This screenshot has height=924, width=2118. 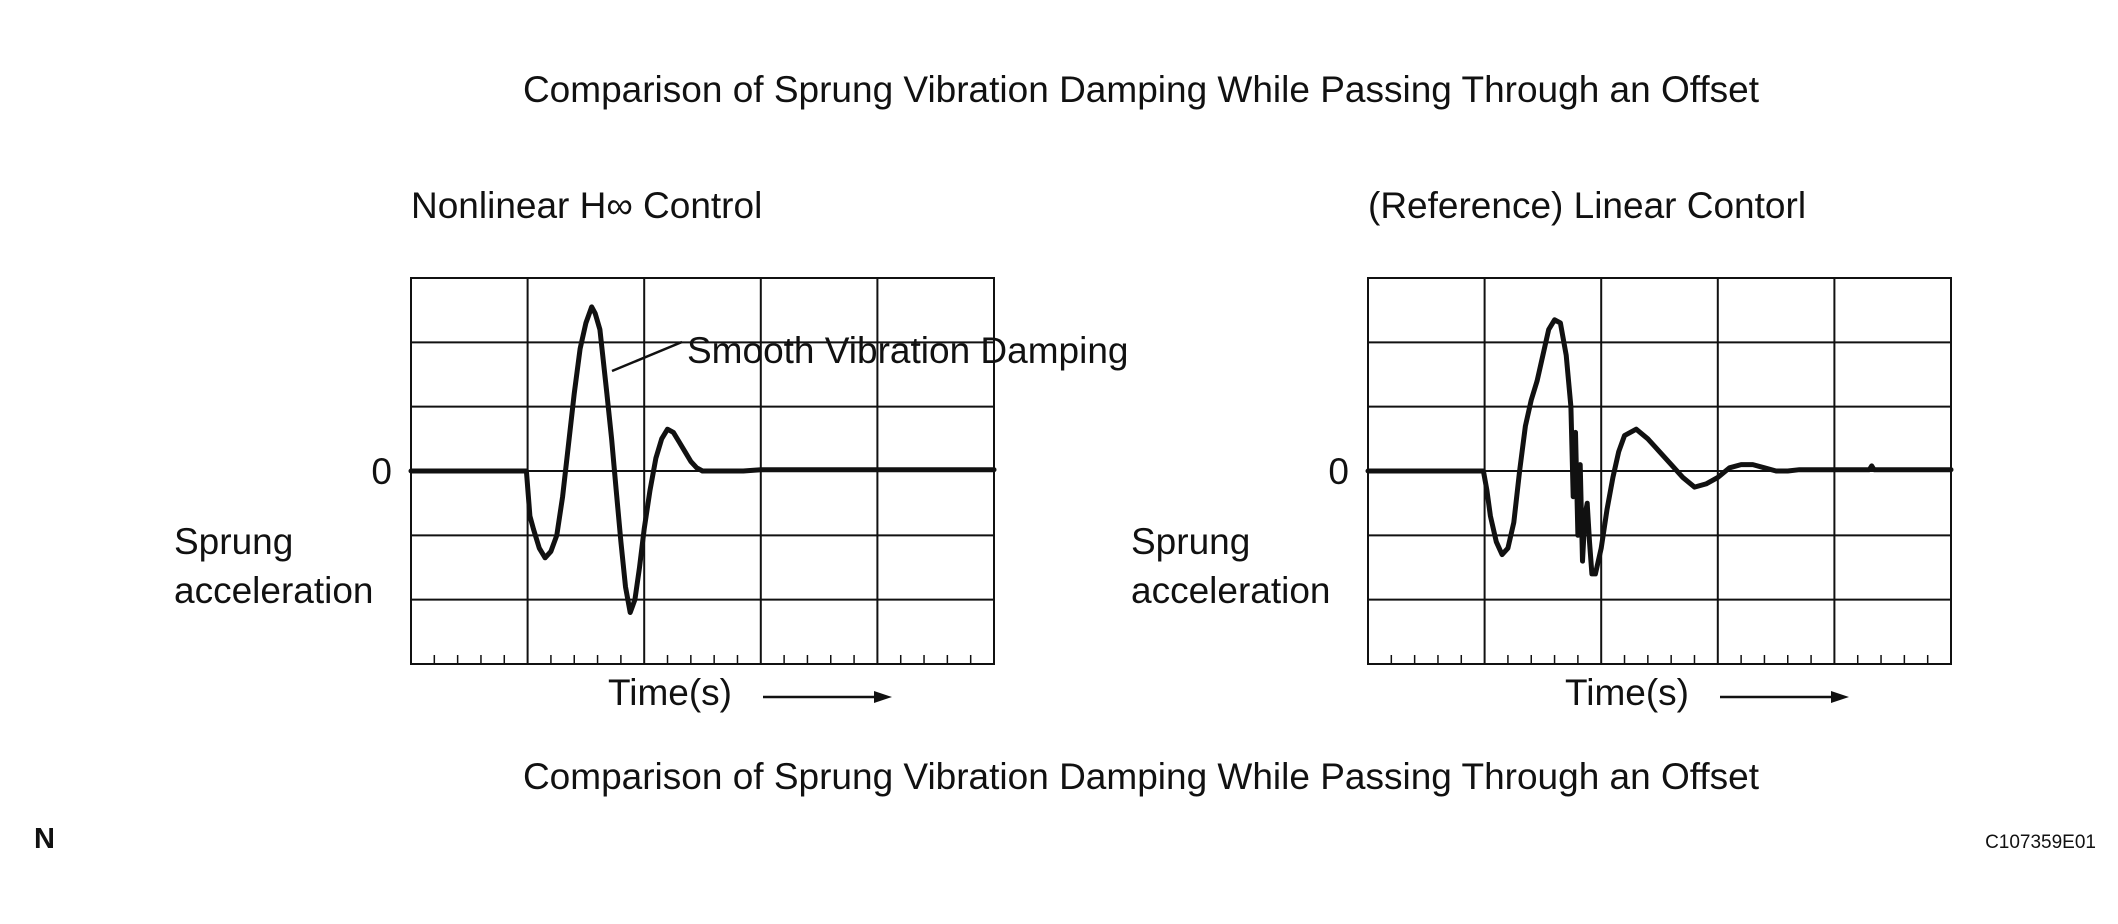 I want to click on annotation-leader-line, so click(x=647, y=356).